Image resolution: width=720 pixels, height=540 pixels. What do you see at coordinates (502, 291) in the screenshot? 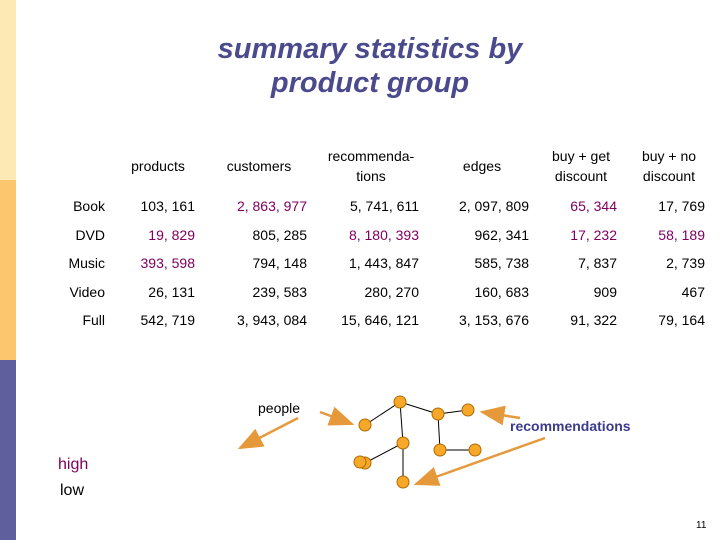
I see `table-cell: 160, 683` at bounding box center [502, 291].